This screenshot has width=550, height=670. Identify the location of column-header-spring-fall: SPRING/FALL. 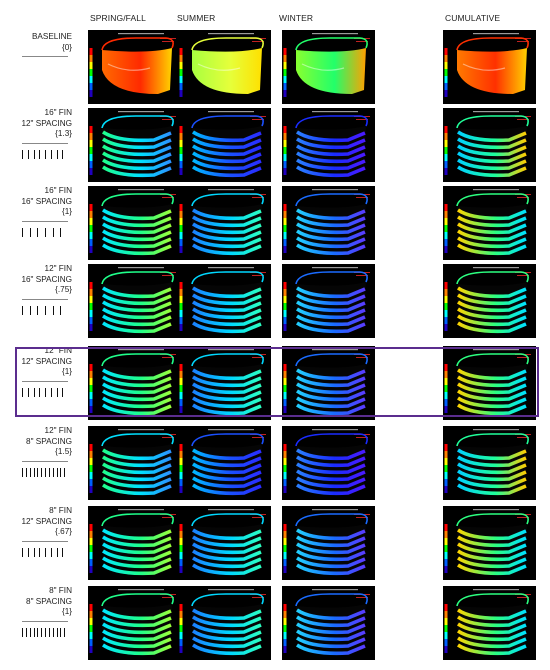
(118, 18).